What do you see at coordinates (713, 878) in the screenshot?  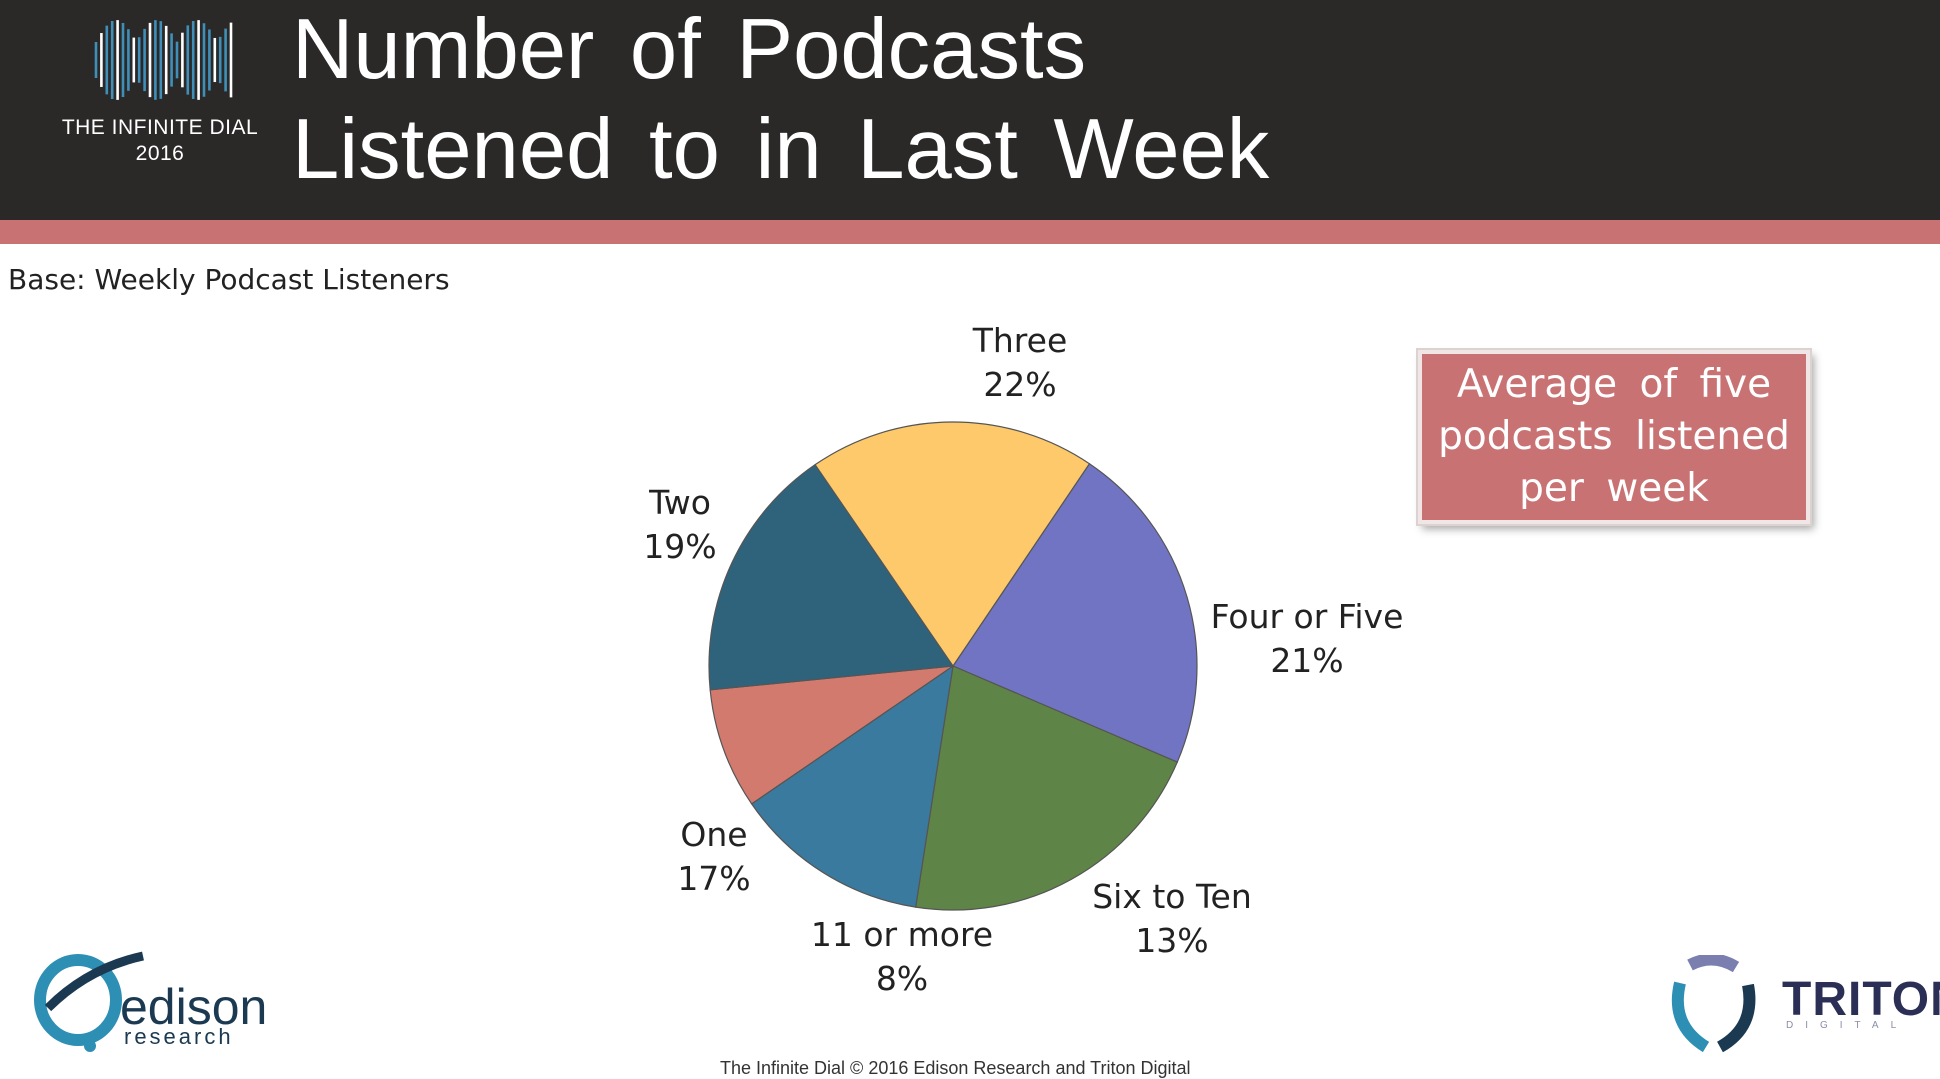 I see `slice-value-one: 17%` at bounding box center [713, 878].